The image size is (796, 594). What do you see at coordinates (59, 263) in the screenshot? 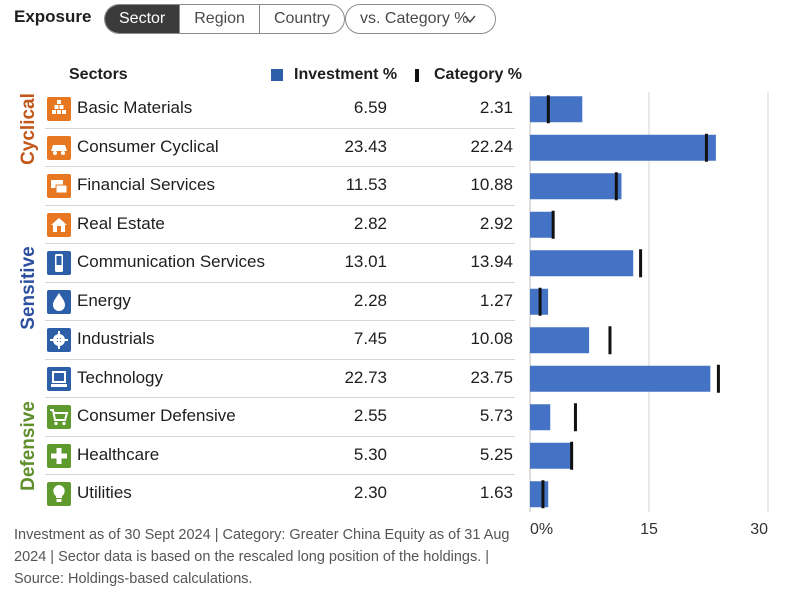
I see `communication-services-icon` at bounding box center [59, 263].